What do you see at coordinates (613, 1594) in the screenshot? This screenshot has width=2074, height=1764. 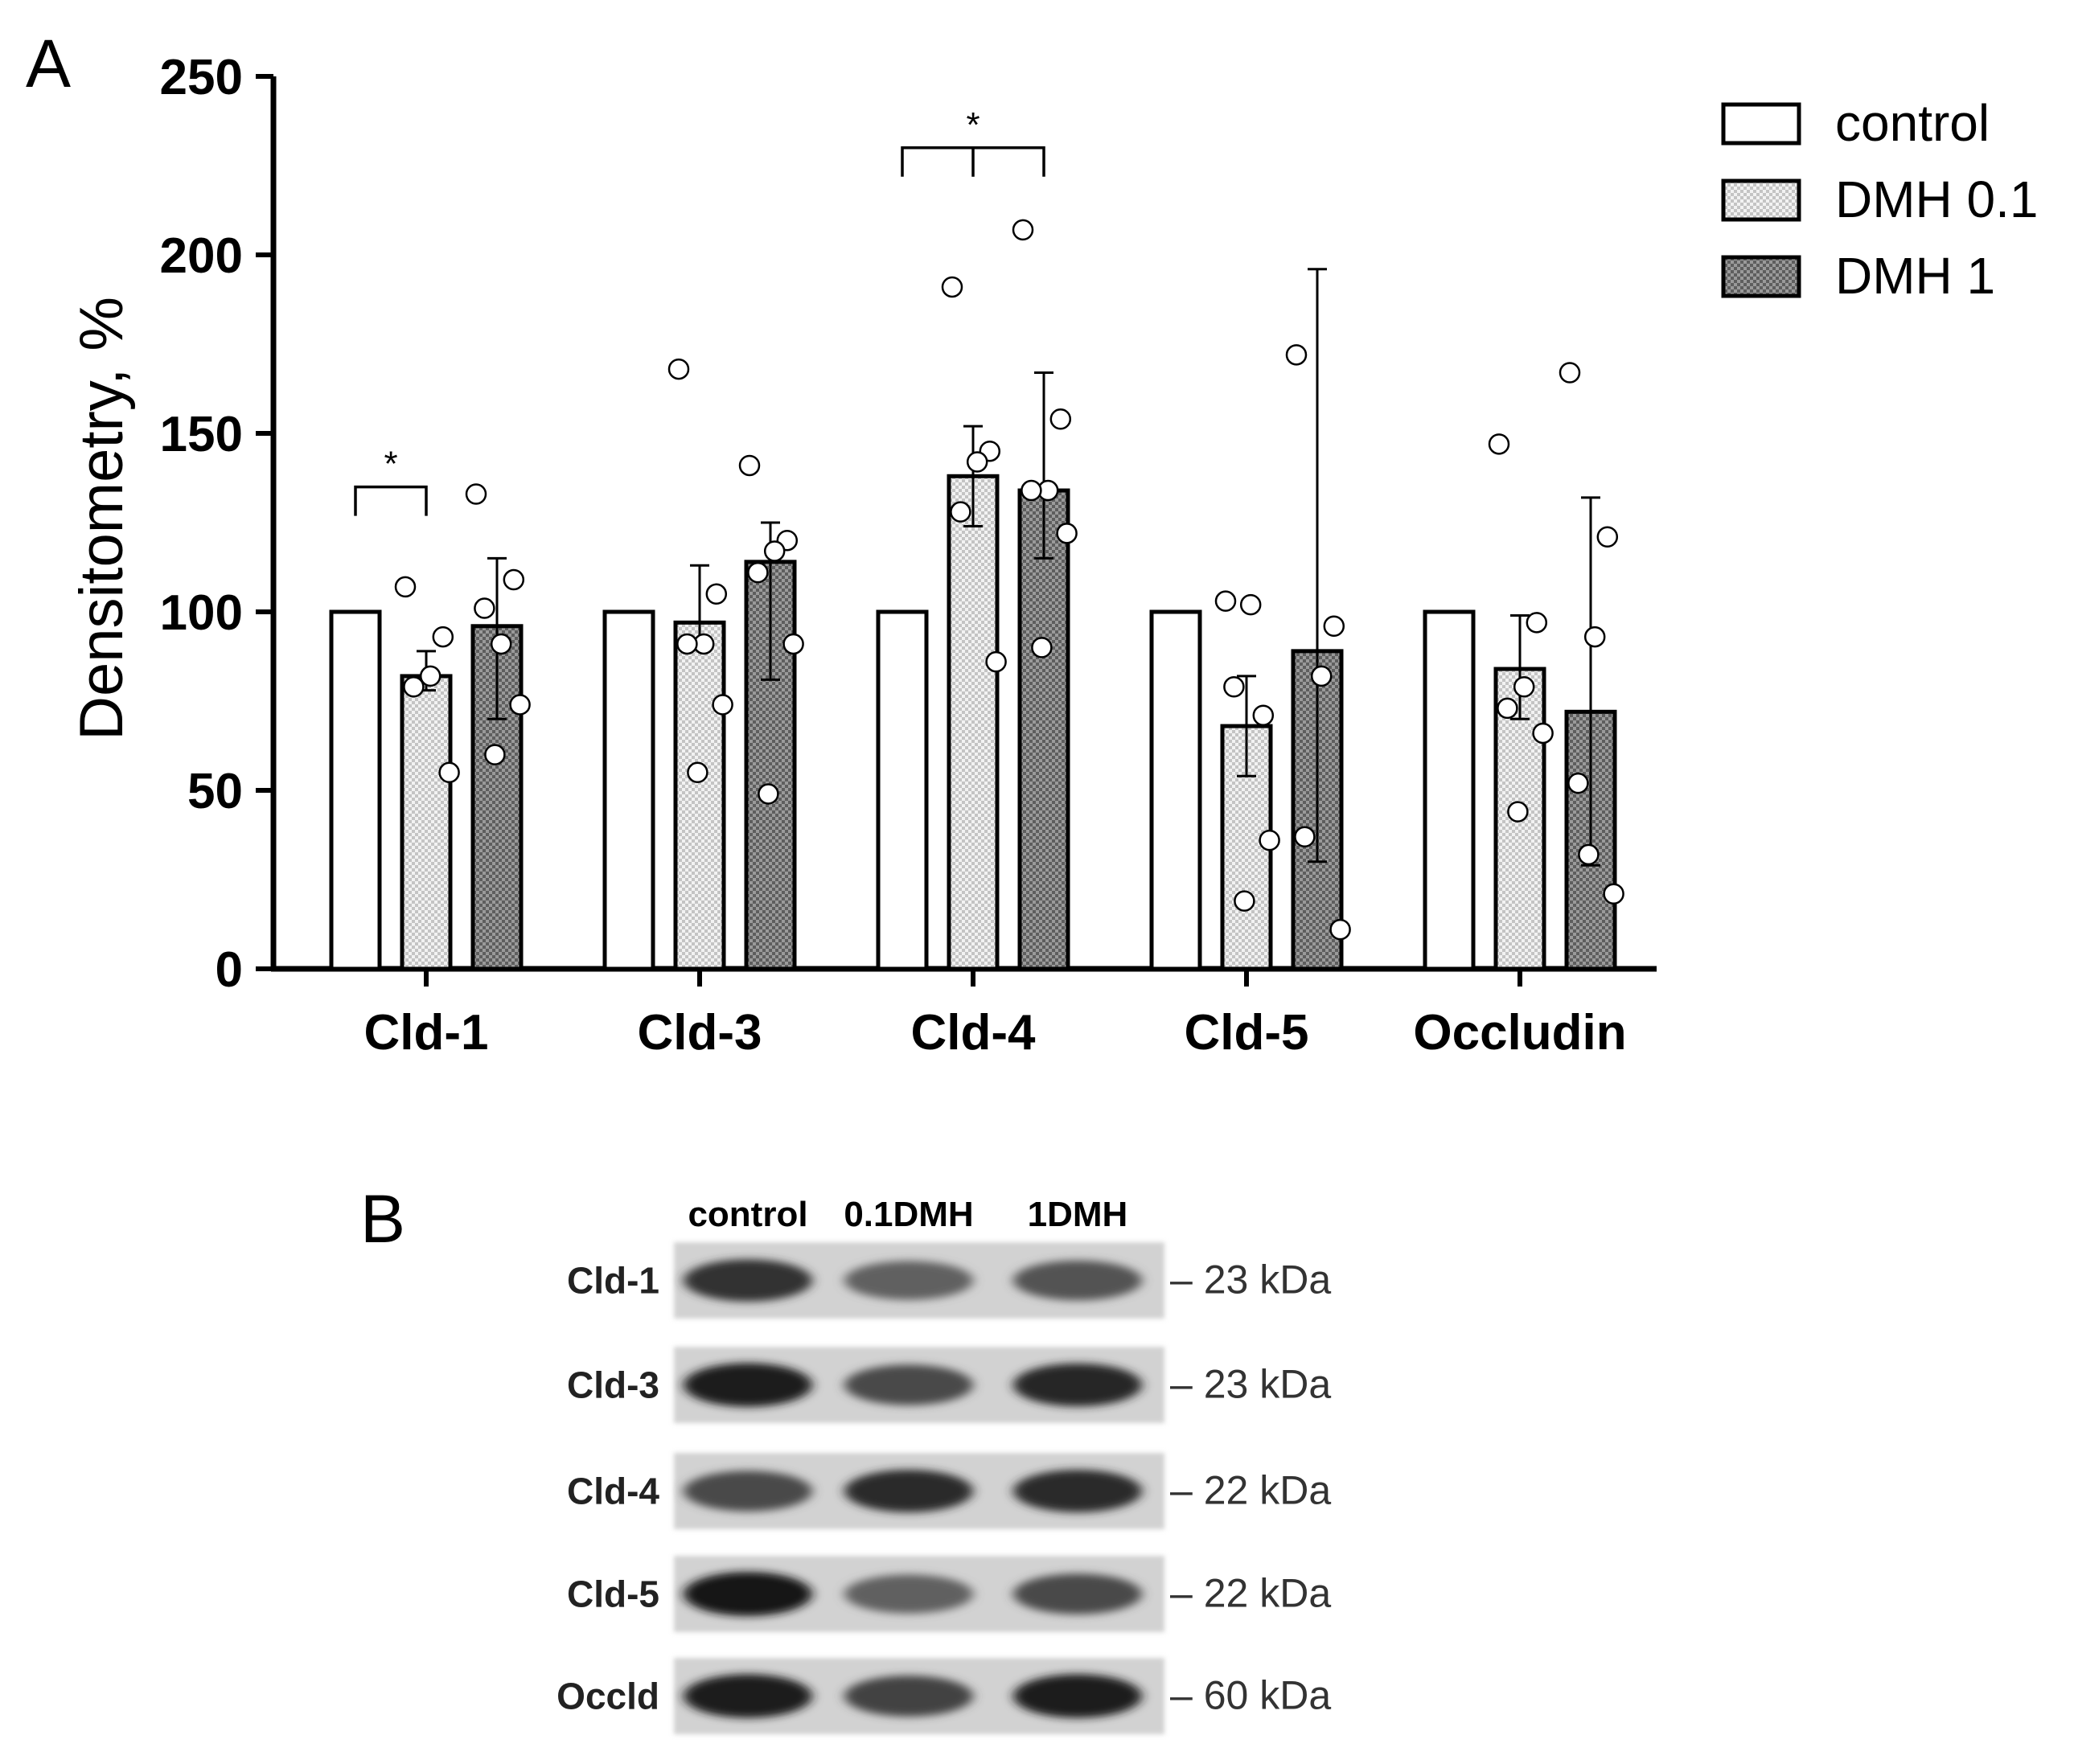 I see `blot-row-label: Cld-5` at bounding box center [613, 1594].